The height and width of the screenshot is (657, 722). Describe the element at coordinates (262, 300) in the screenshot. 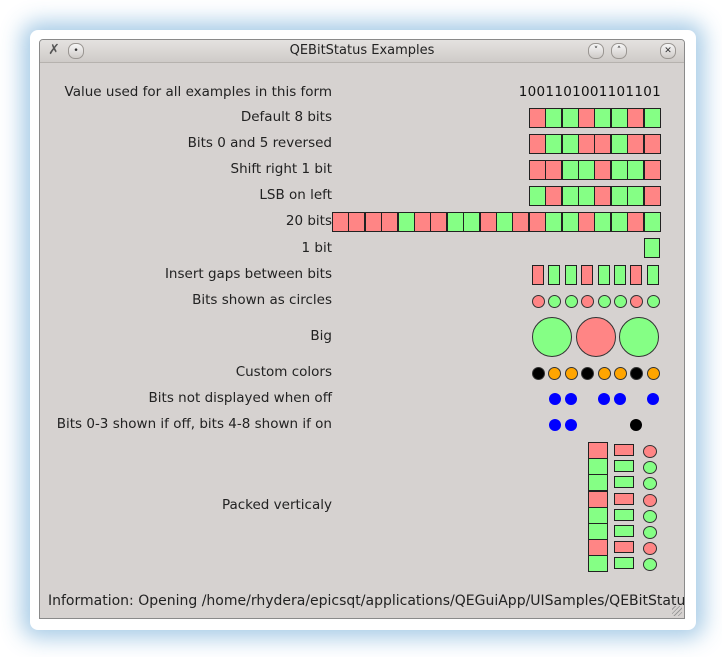

I see `label-circles: Bits shown as circles` at that location.